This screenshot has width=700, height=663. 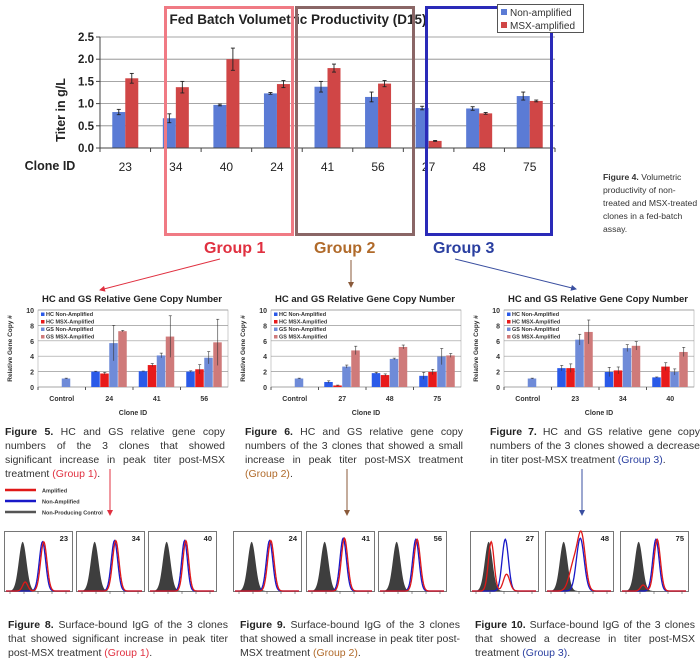 I want to click on group2-box, so click(x=355, y=121).